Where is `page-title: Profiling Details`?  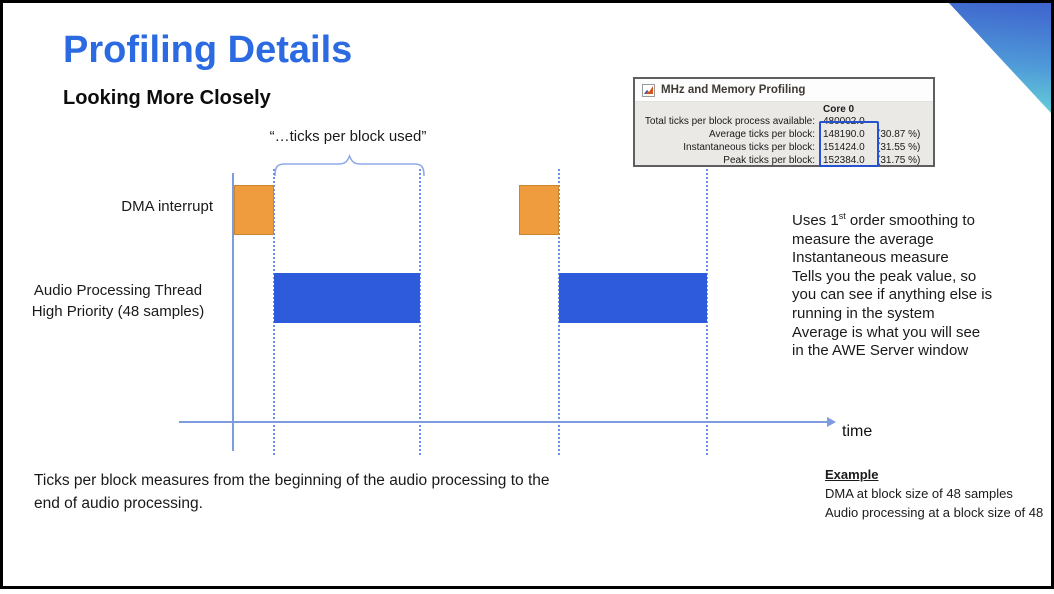 page-title: Profiling Details is located at coordinates (208, 50).